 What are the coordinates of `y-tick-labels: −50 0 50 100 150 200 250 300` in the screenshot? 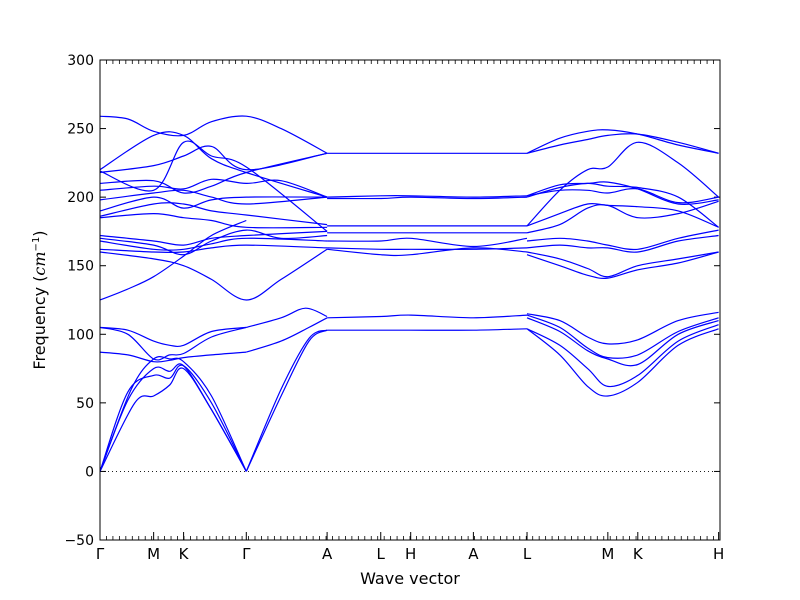 It's located at (79, 301).